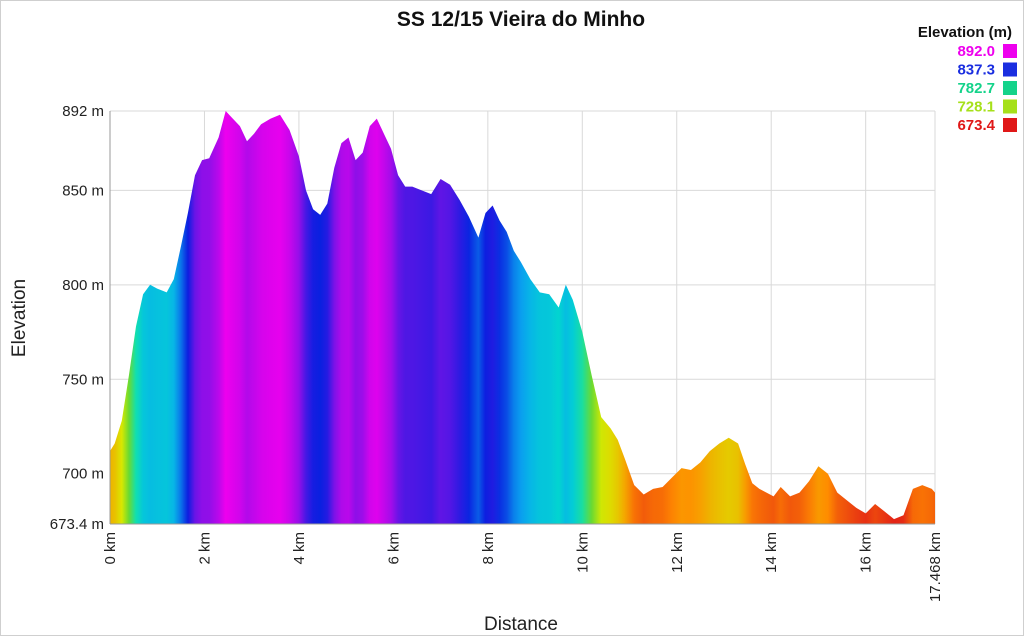 Image resolution: width=1024 pixels, height=636 pixels. I want to click on legend-item-label: 782.7, so click(976, 88).